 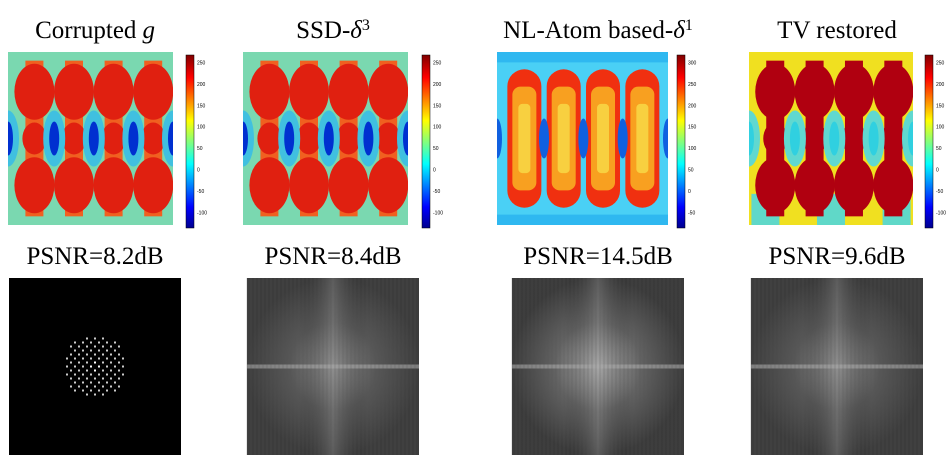 I want to click on panel-title: NL-Atom based-δ1, so click(x=598, y=31).